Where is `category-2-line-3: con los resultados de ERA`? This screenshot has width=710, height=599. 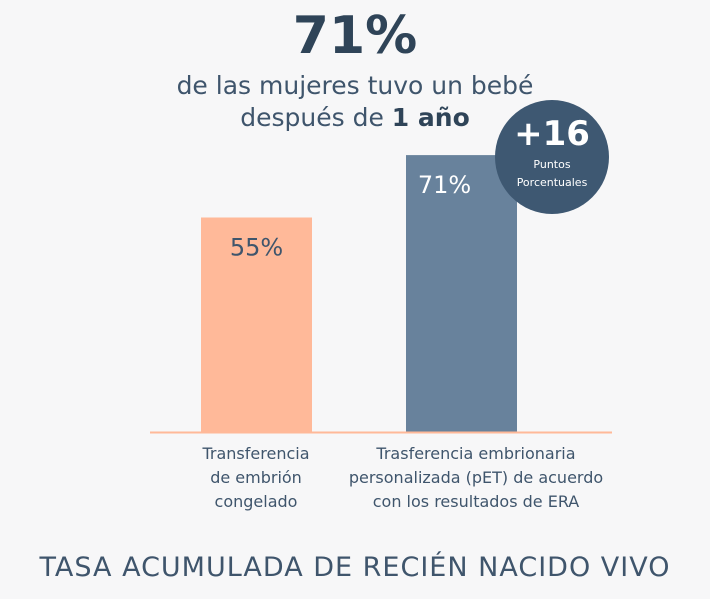 category-2-line-3: con los resultados de ERA is located at coordinates (476, 501).